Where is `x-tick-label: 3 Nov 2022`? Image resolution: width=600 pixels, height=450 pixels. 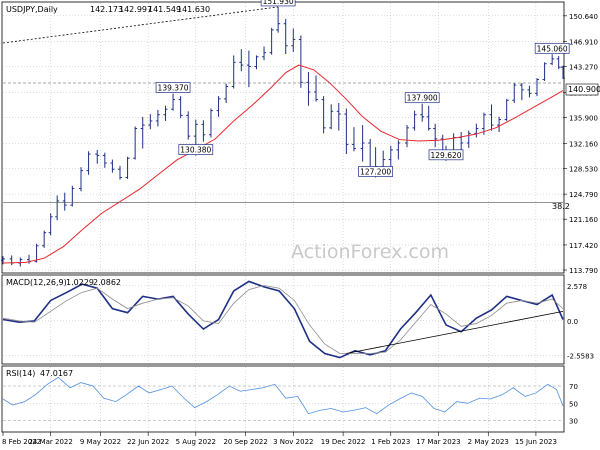
x-tick-label: 3 Nov 2022 is located at coordinates (293, 442).